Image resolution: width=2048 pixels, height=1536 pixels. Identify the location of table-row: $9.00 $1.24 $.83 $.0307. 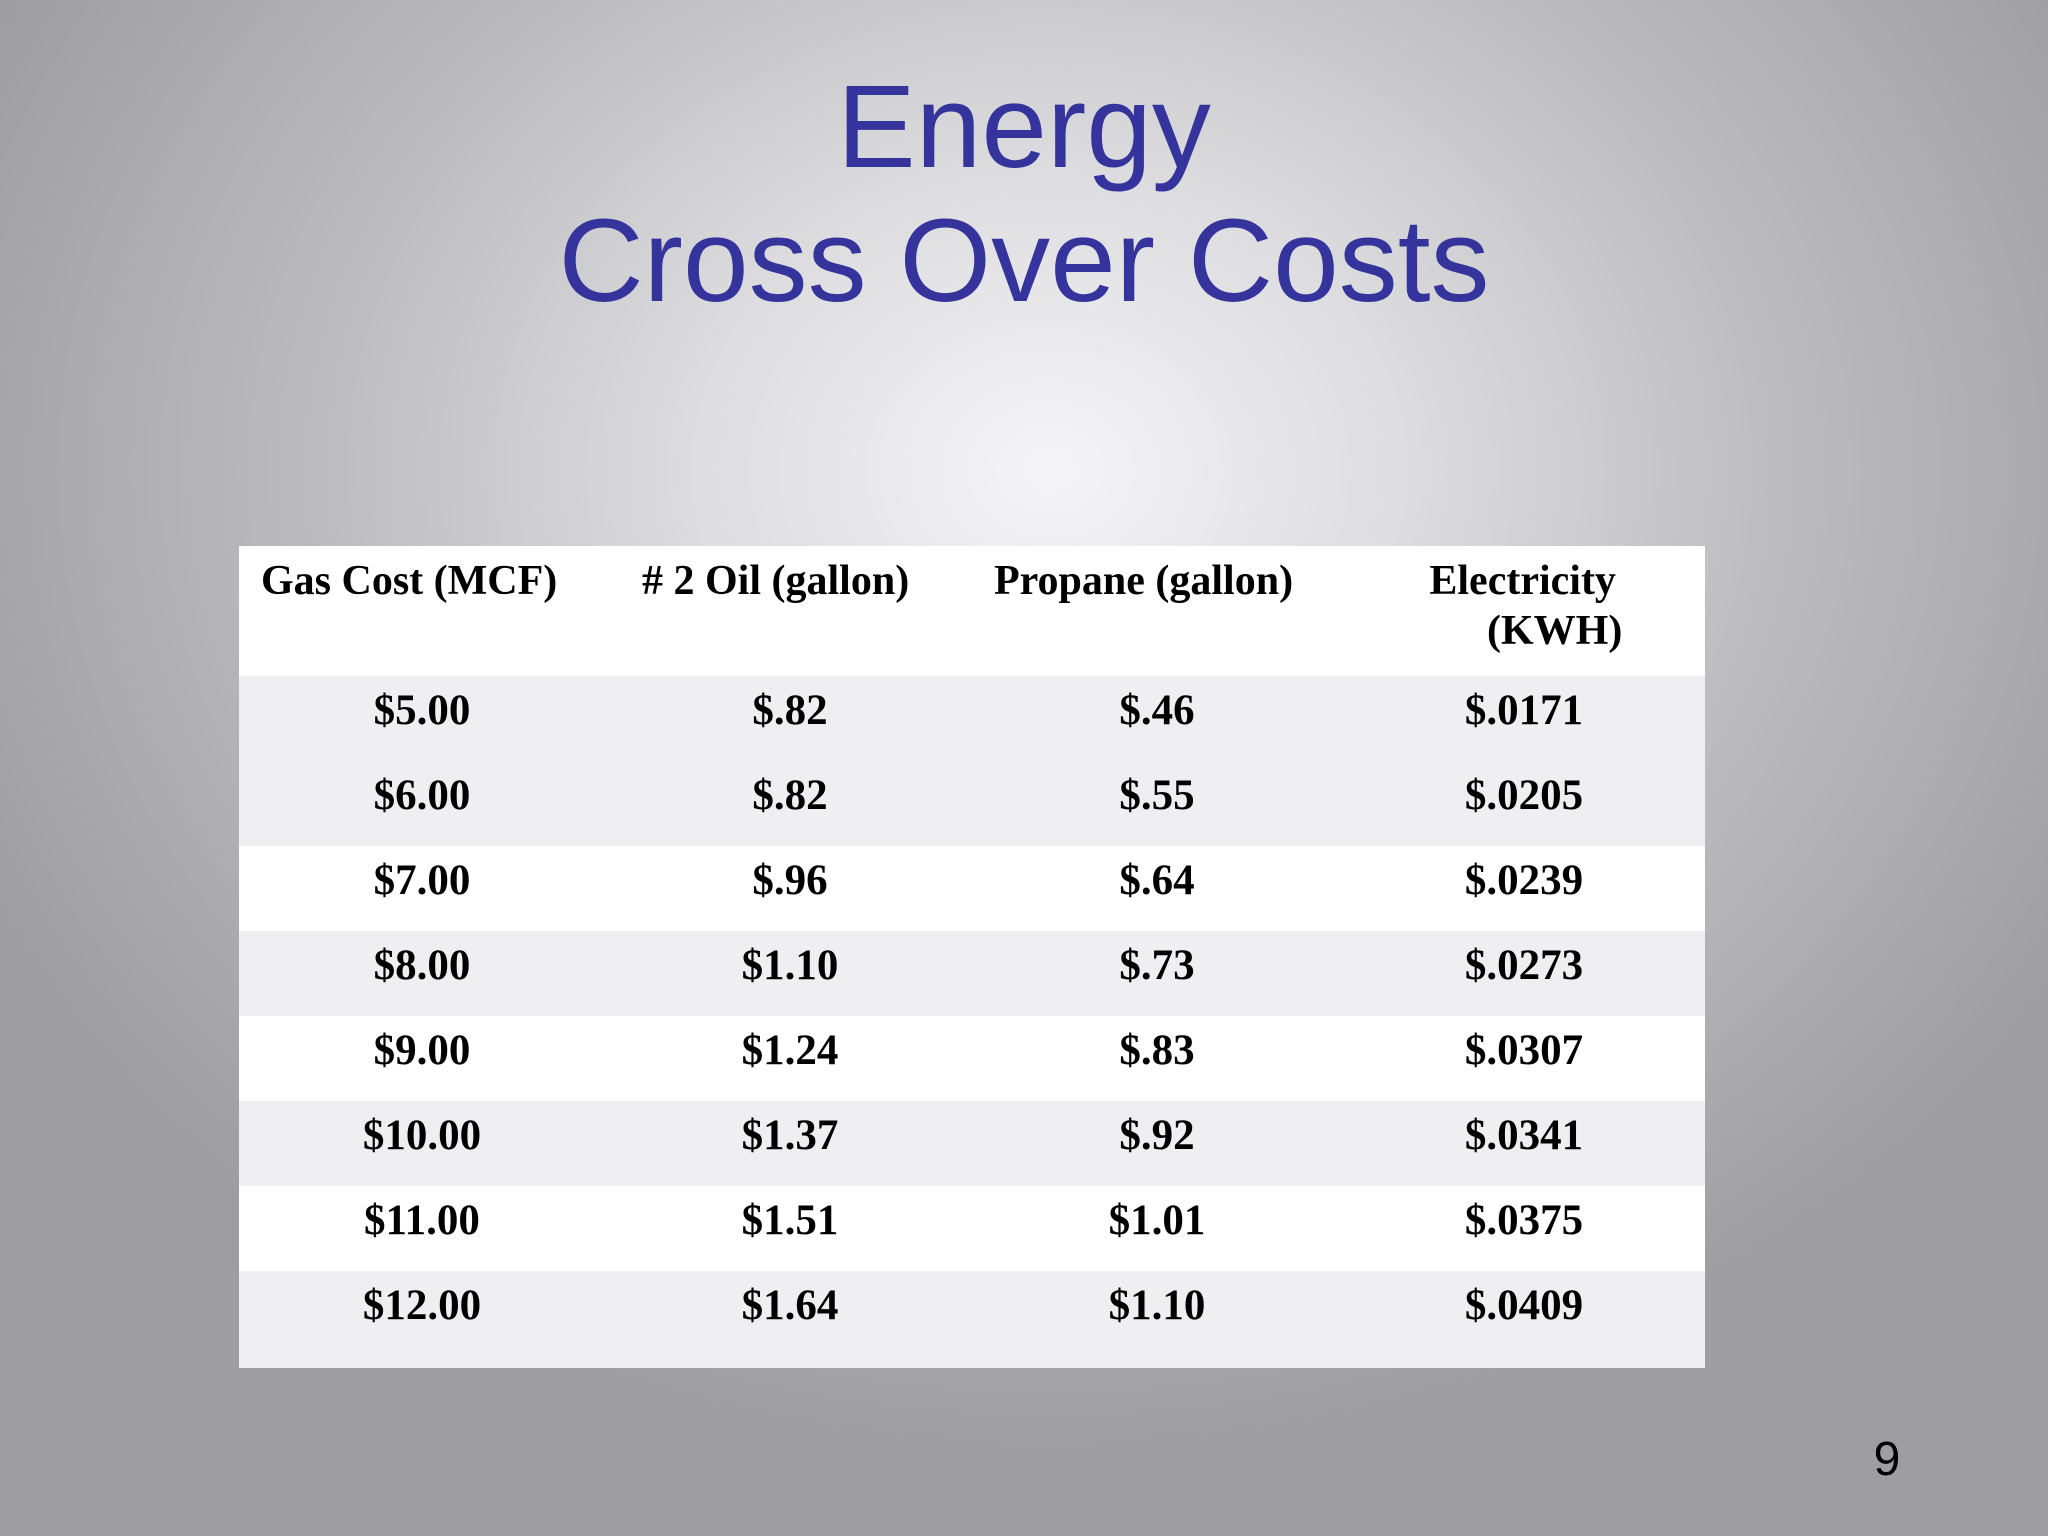
(972, 1058).